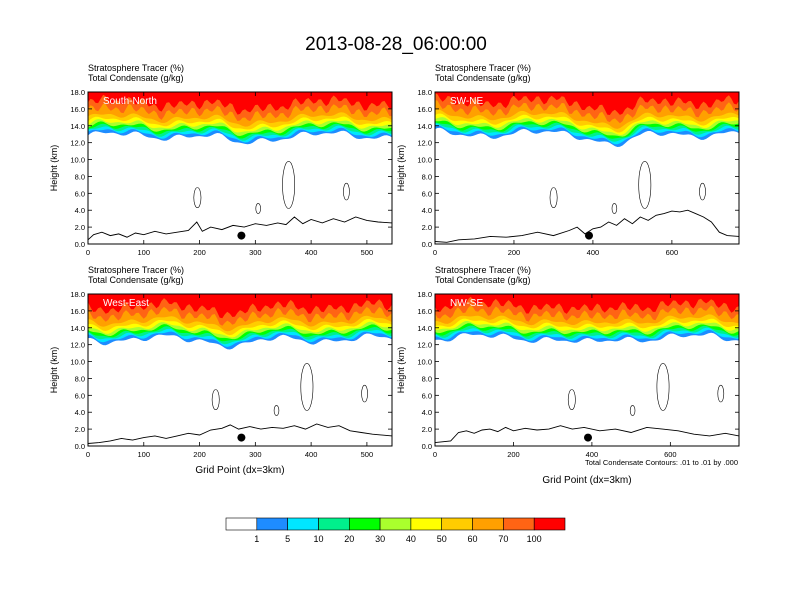 This screenshot has height=612, width=792. I want to click on x-axis-label: Grid Point (dx=3km), so click(586, 480).